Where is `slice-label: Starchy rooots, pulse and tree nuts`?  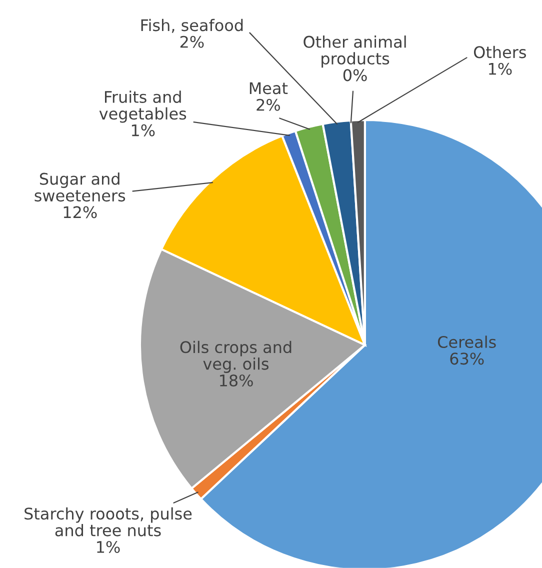 slice-label: Starchy rooots, pulse and tree nuts is located at coordinates (108, 521).